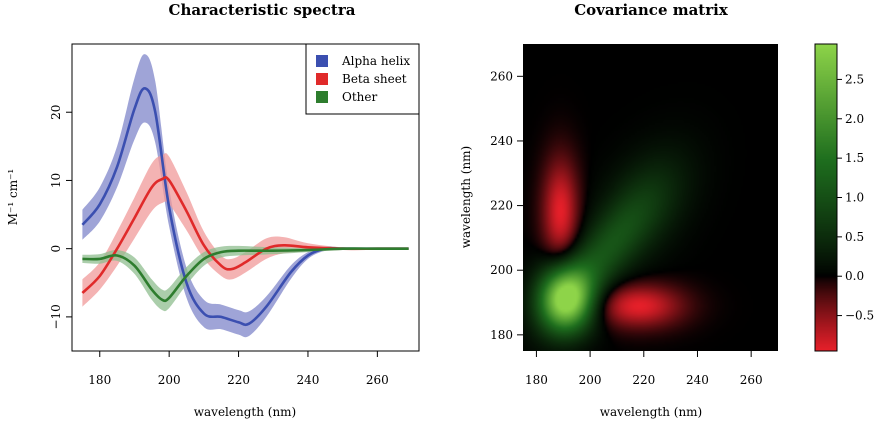  Describe the element at coordinates (651, 10) in the screenshot. I see `covariance-title: Covariance matrix` at that location.